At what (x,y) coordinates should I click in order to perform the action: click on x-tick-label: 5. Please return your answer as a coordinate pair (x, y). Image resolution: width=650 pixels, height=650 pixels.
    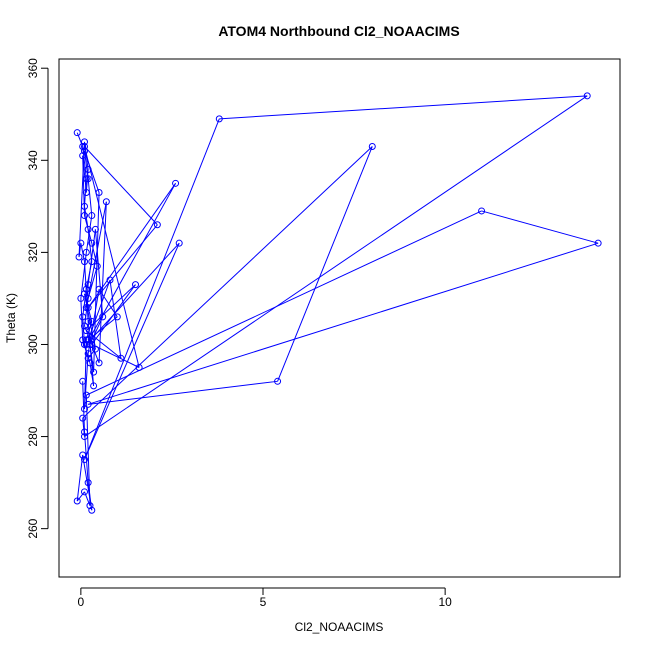
    Looking at the image, I should click on (263, 602).